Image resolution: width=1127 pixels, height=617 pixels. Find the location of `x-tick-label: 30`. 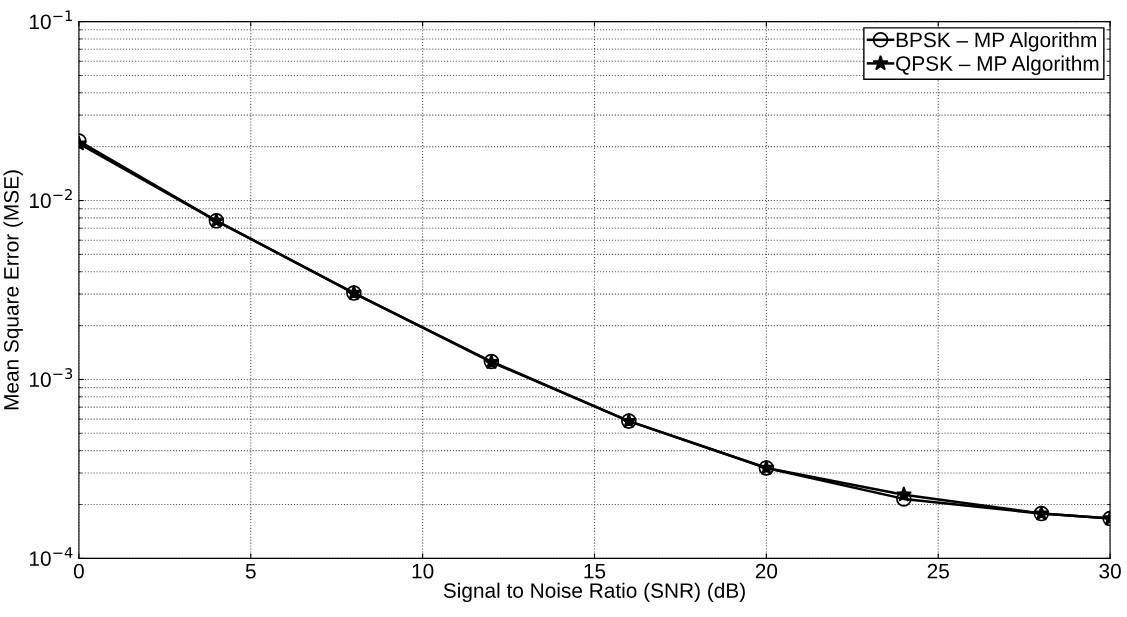

x-tick-label: 30 is located at coordinates (1110, 571).